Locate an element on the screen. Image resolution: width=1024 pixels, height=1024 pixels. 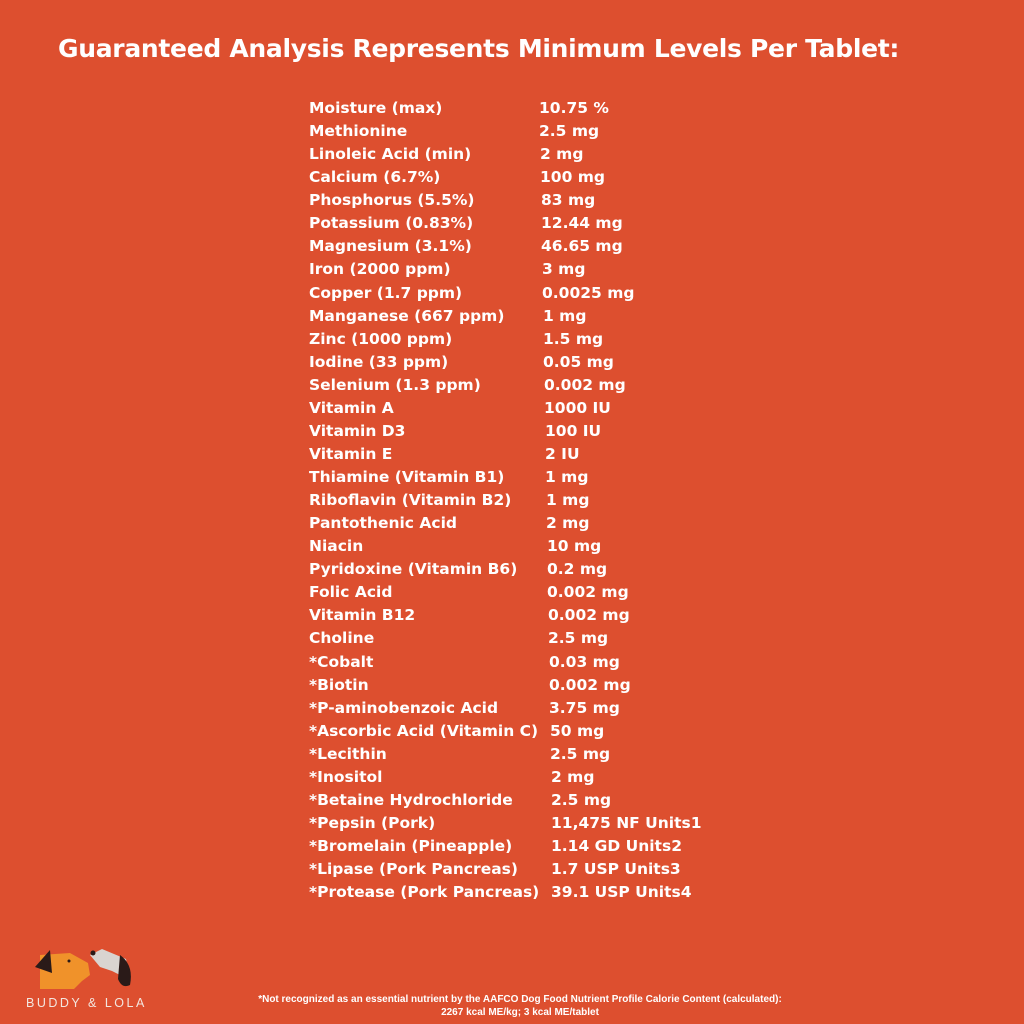
table-row: Phosphorus (5.5%) 83 mg is located at coordinates (452, 200).